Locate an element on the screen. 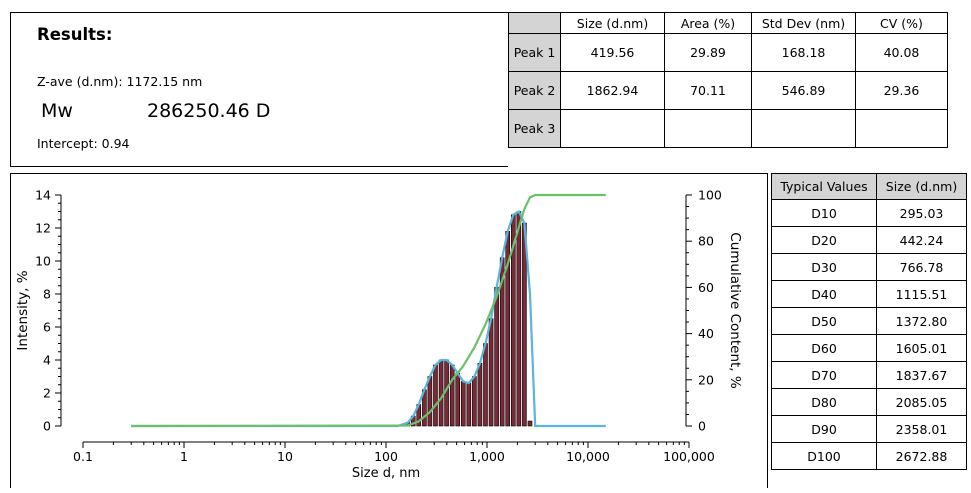  table-row: Peak 3 is located at coordinates (728, 128).